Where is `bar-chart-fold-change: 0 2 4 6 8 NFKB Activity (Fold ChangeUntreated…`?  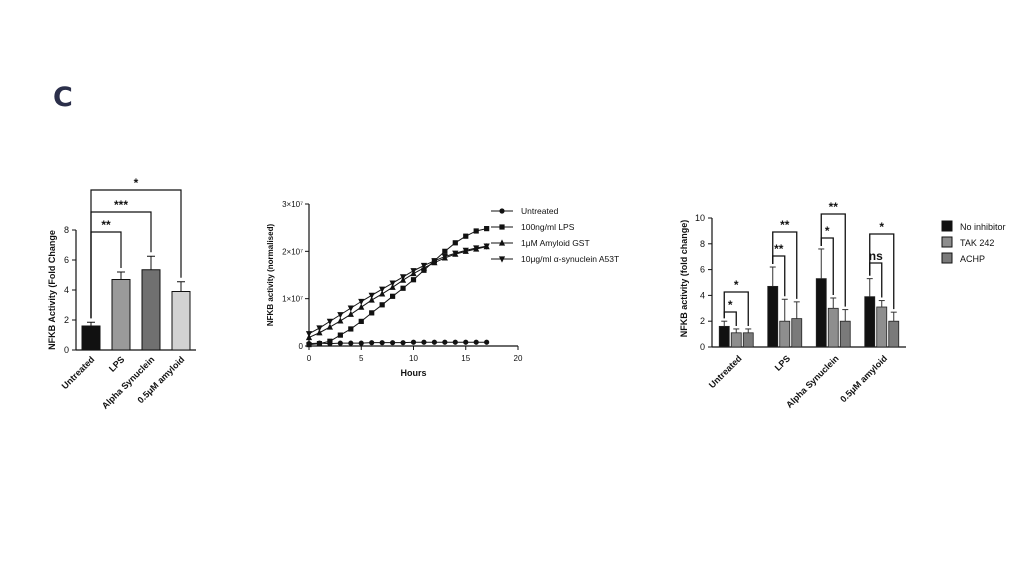 bar-chart-fold-change: 0 2 4 6 8 NFKB Activity (Fold ChangeUntreated… is located at coordinates (121, 293).